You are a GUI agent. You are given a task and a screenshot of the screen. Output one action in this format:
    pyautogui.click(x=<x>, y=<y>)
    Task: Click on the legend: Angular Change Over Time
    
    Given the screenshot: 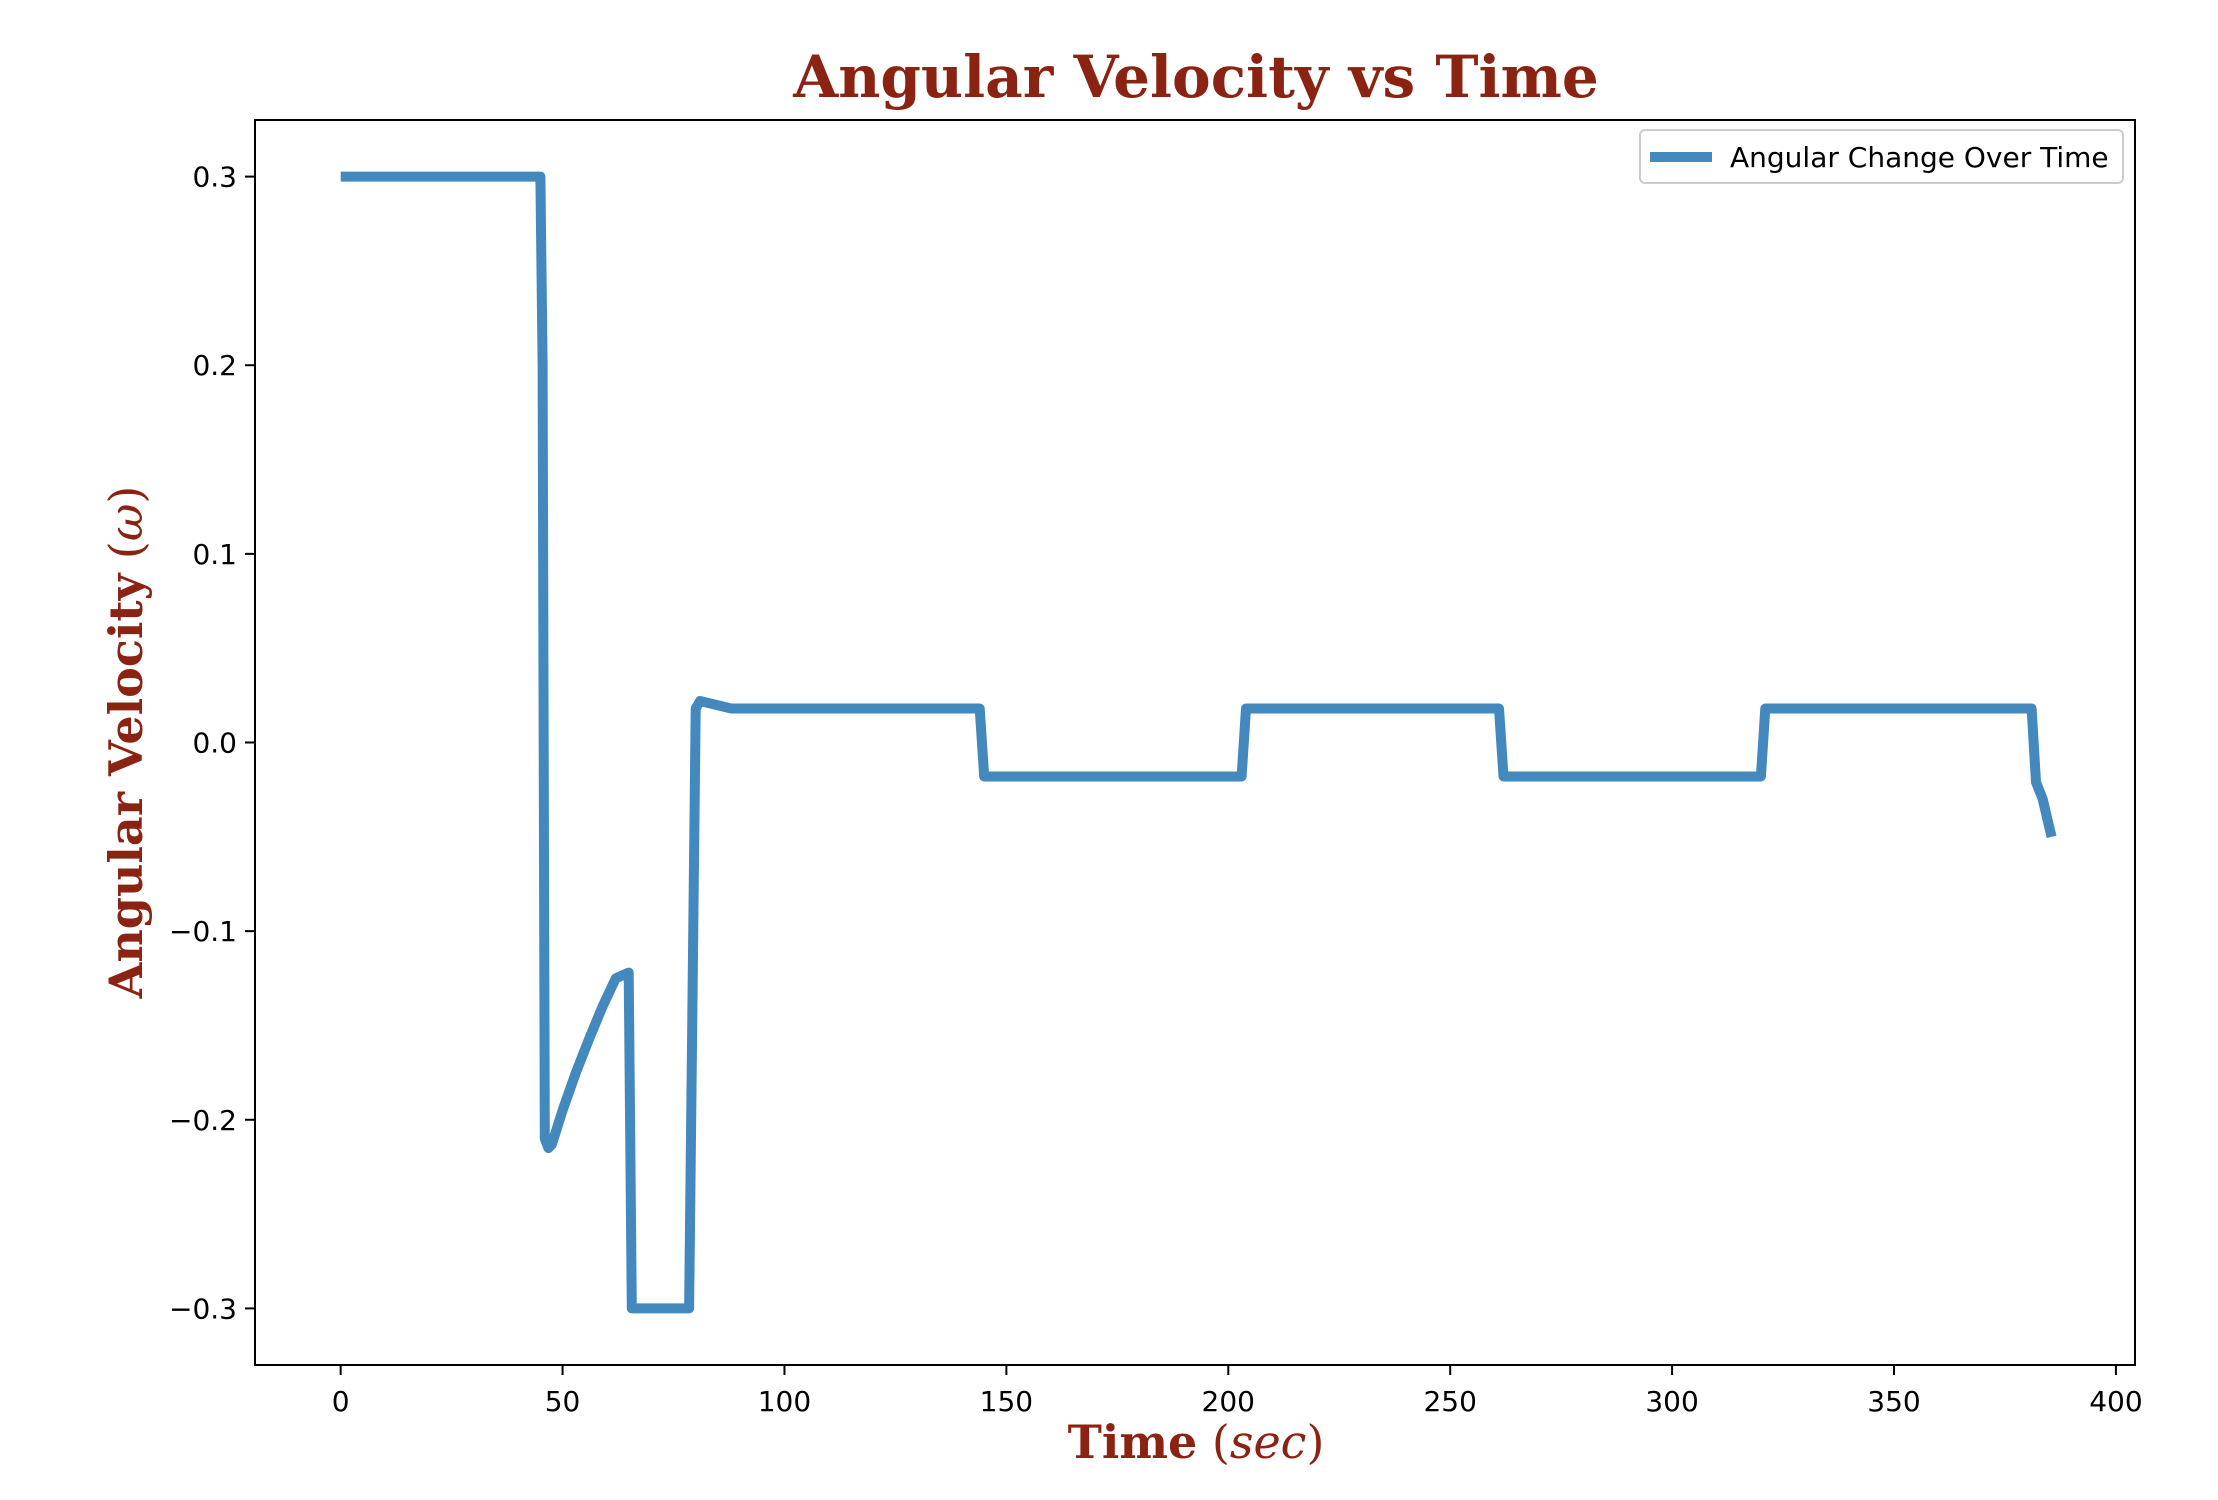 What is the action you would take?
    pyautogui.click(x=1881, y=156)
    